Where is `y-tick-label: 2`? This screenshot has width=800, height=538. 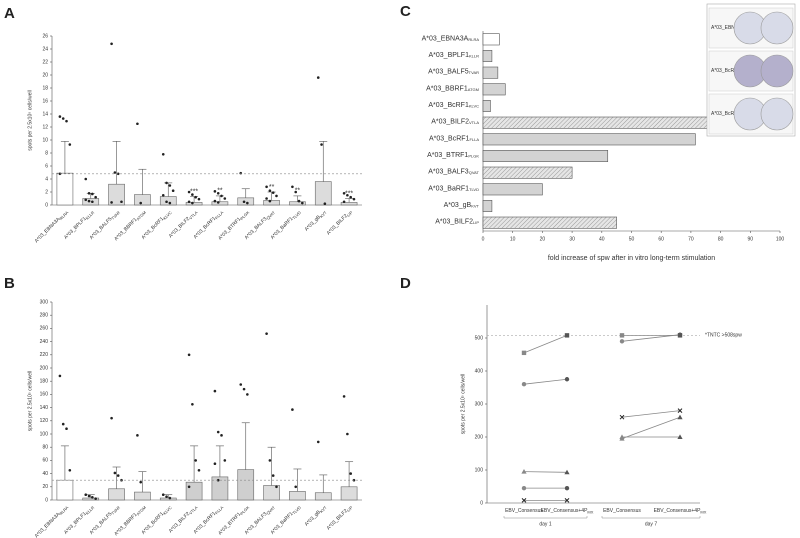
y-tick-label: 2 is located at coordinates (46, 192).